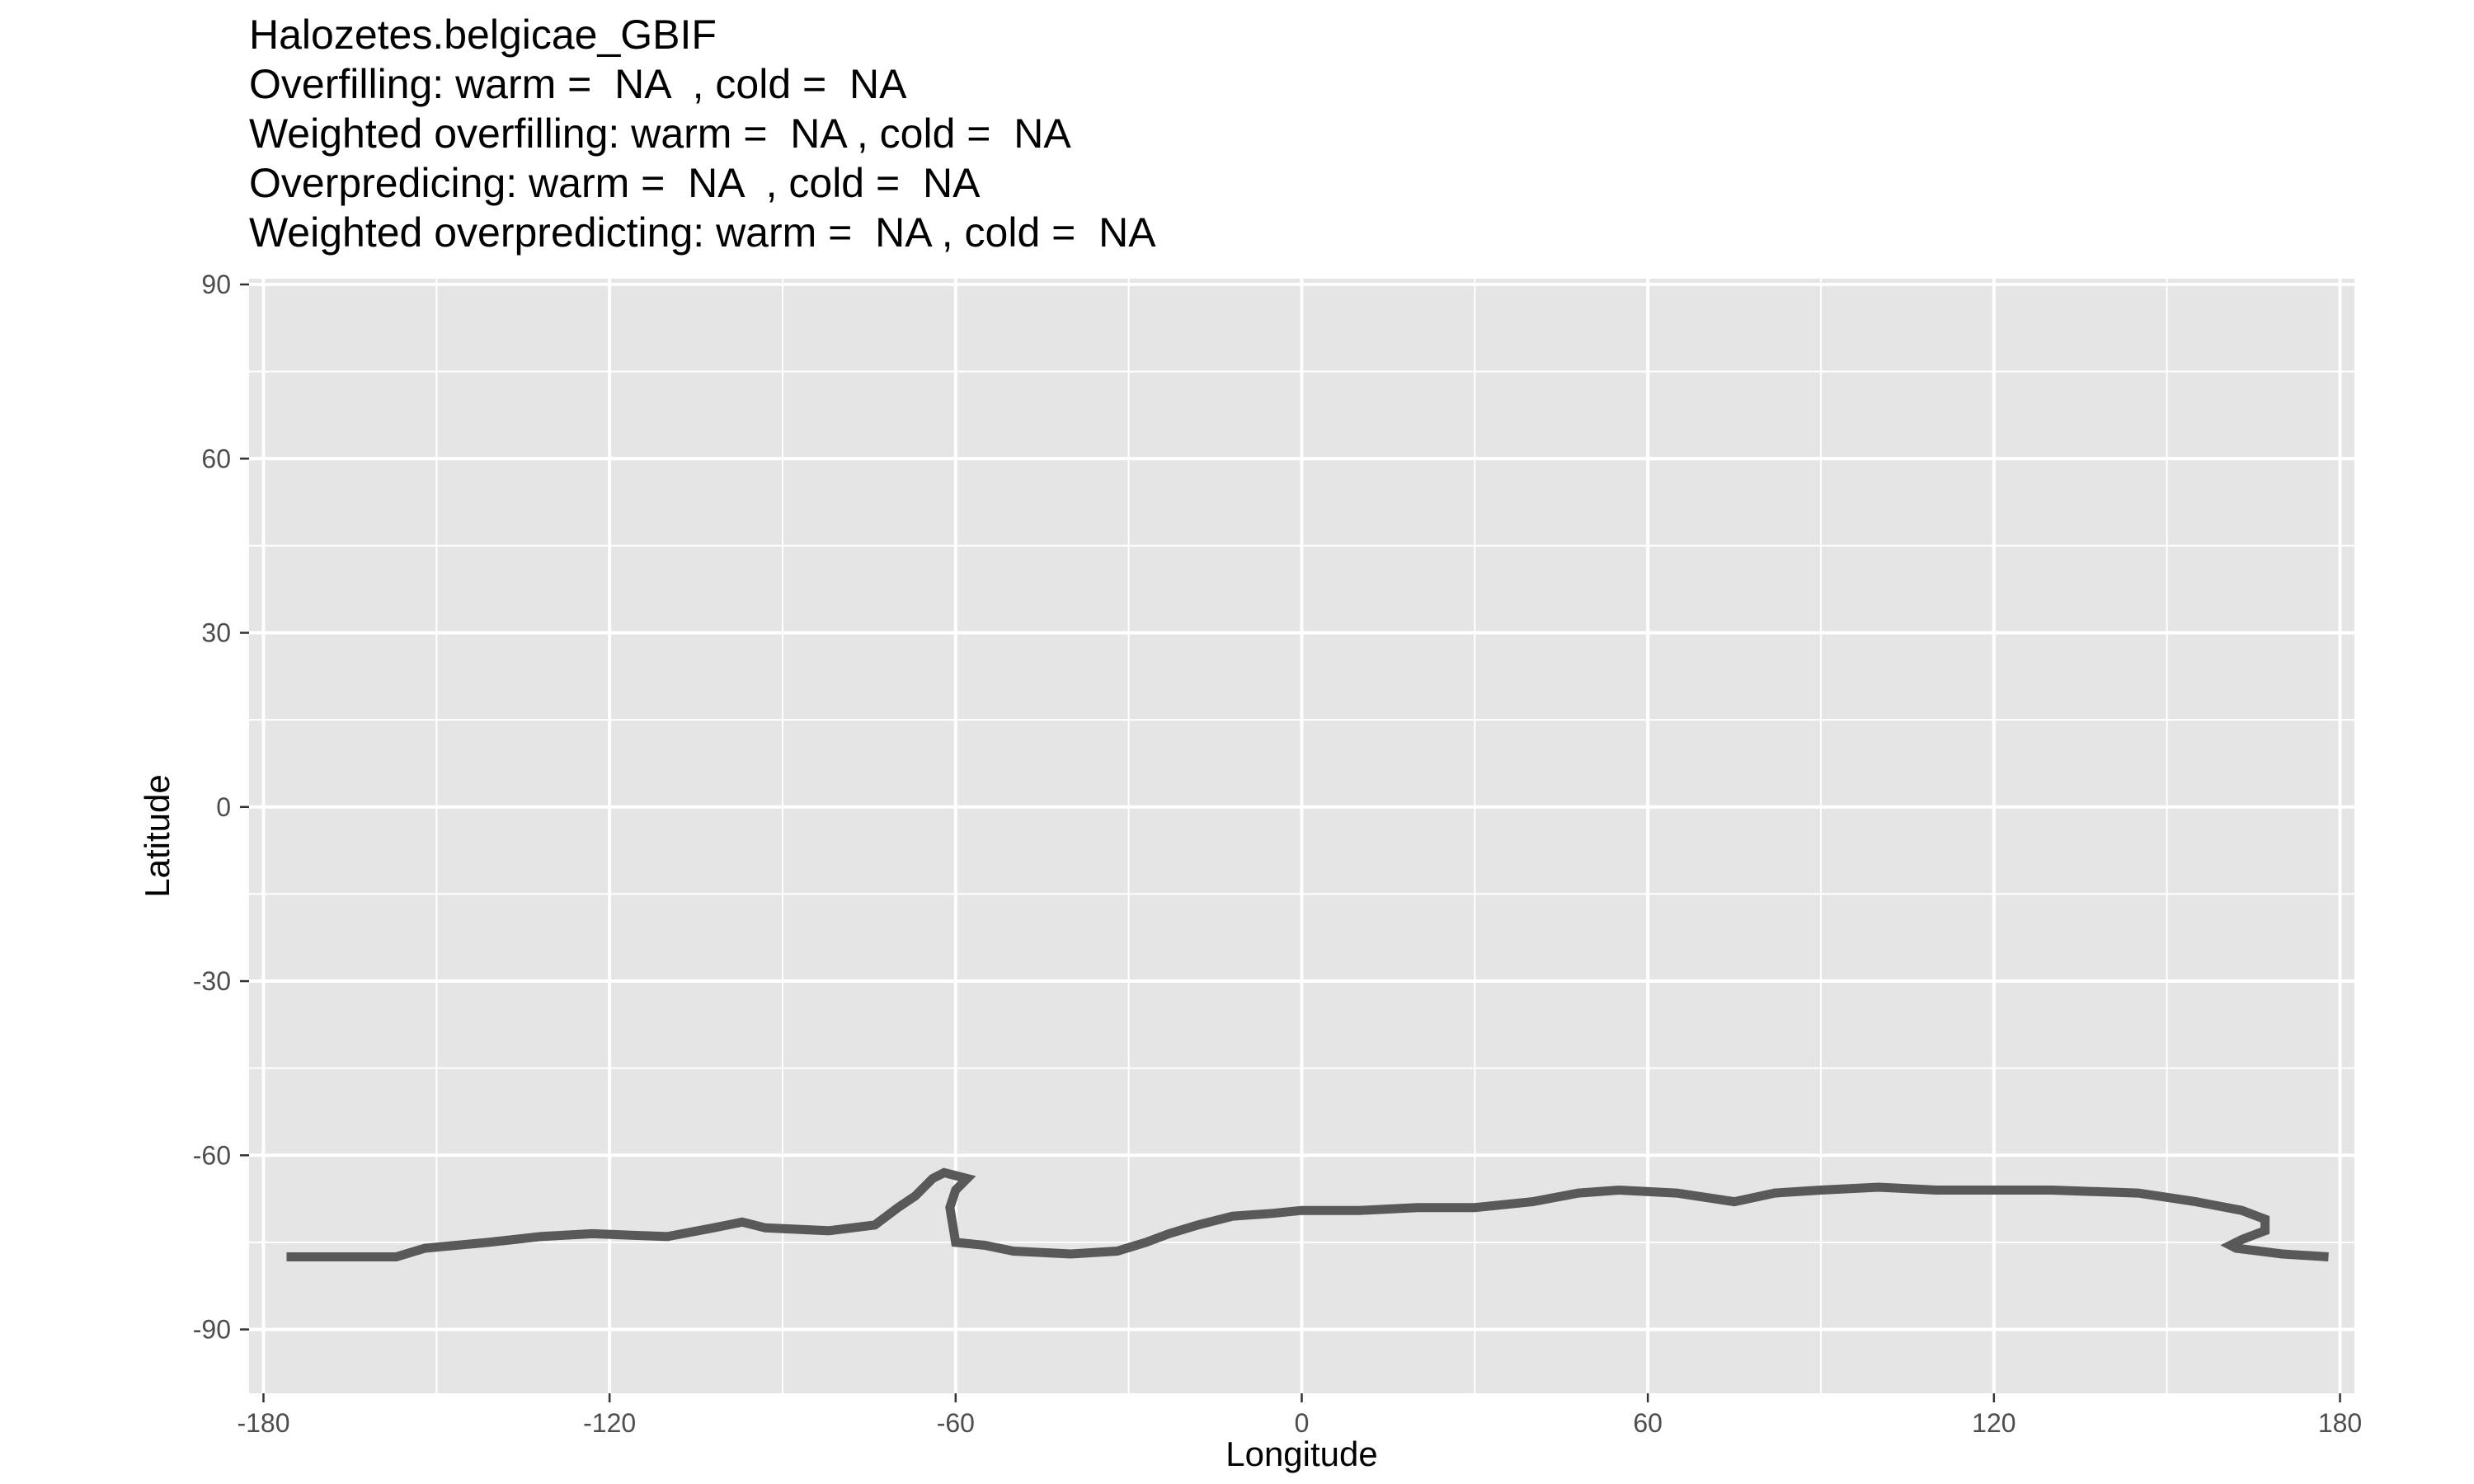 This screenshot has width=2474, height=1484. I want to click on x-tick-label: 0, so click(1302, 1423).